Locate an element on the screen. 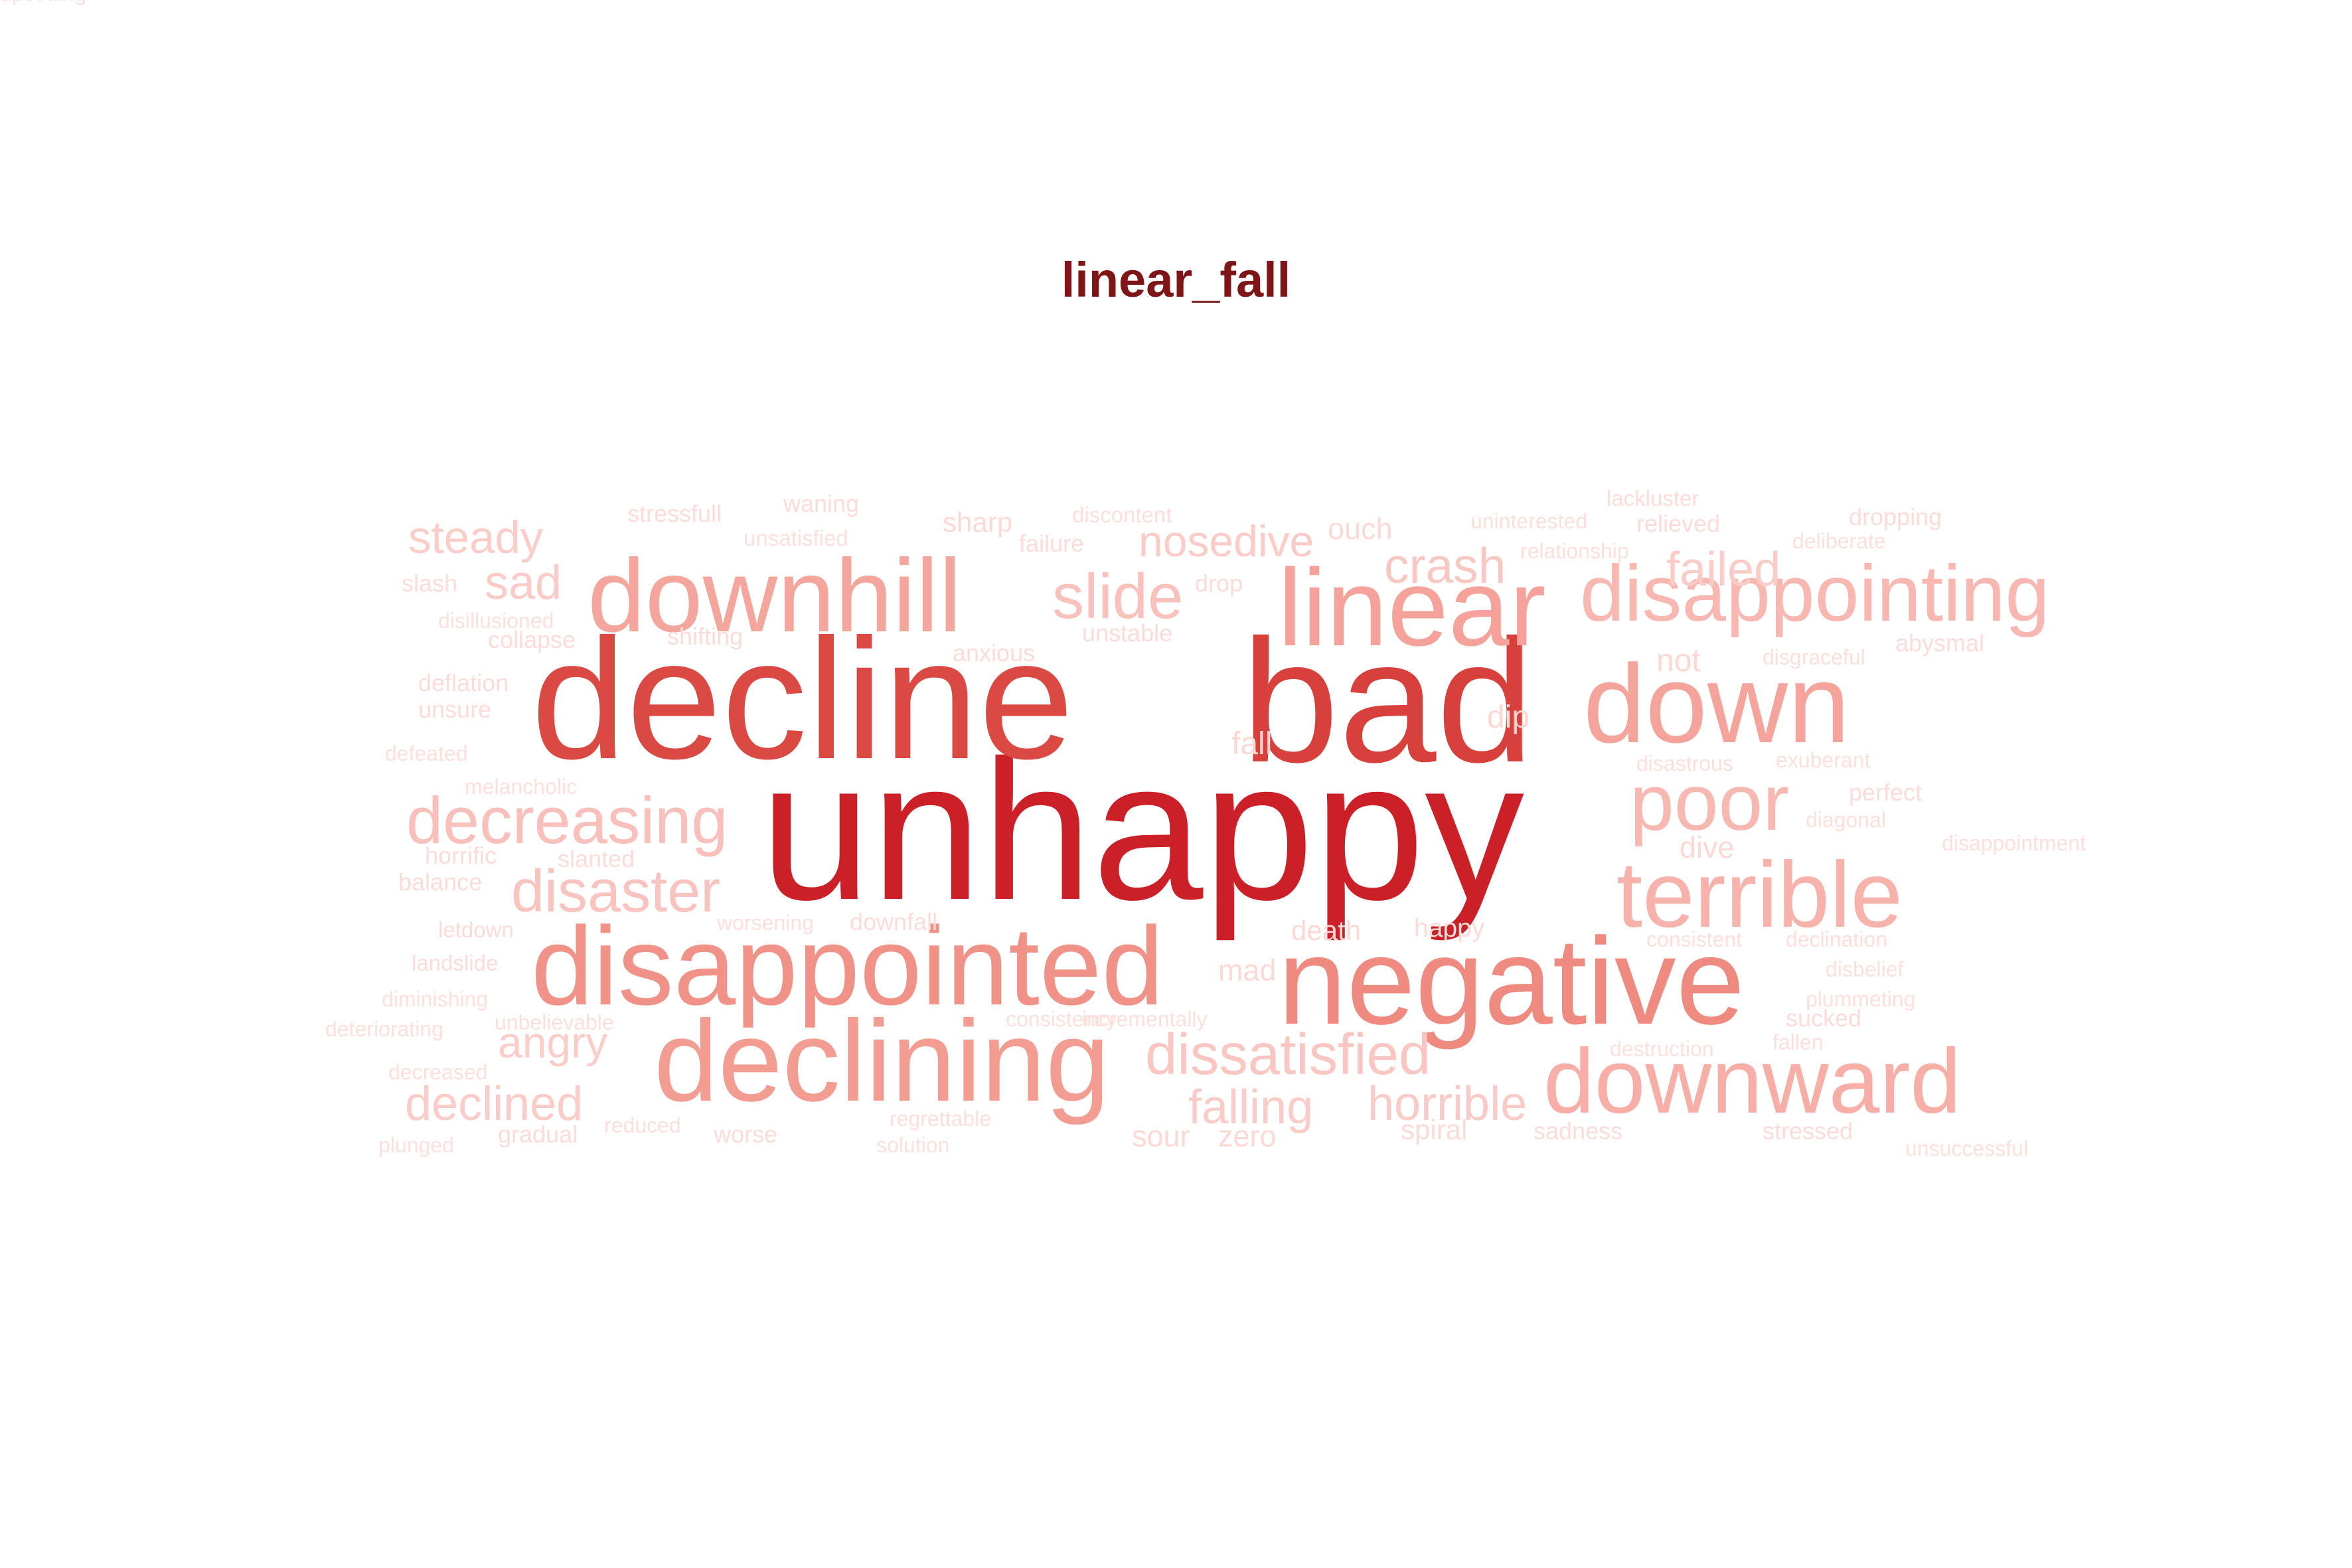 Image resolution: width=2352 pixels, height=1568 pixels. cloud-word: deflation is located at coordinates (464, 683).